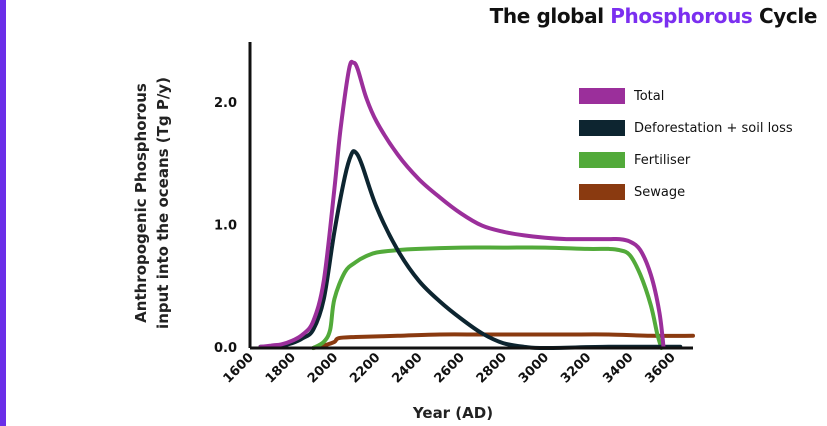  What do you see at coordinates (225, 226) in the screenshot?
I see `y-tick-label: 1.0` at bounding box center [225, 226].